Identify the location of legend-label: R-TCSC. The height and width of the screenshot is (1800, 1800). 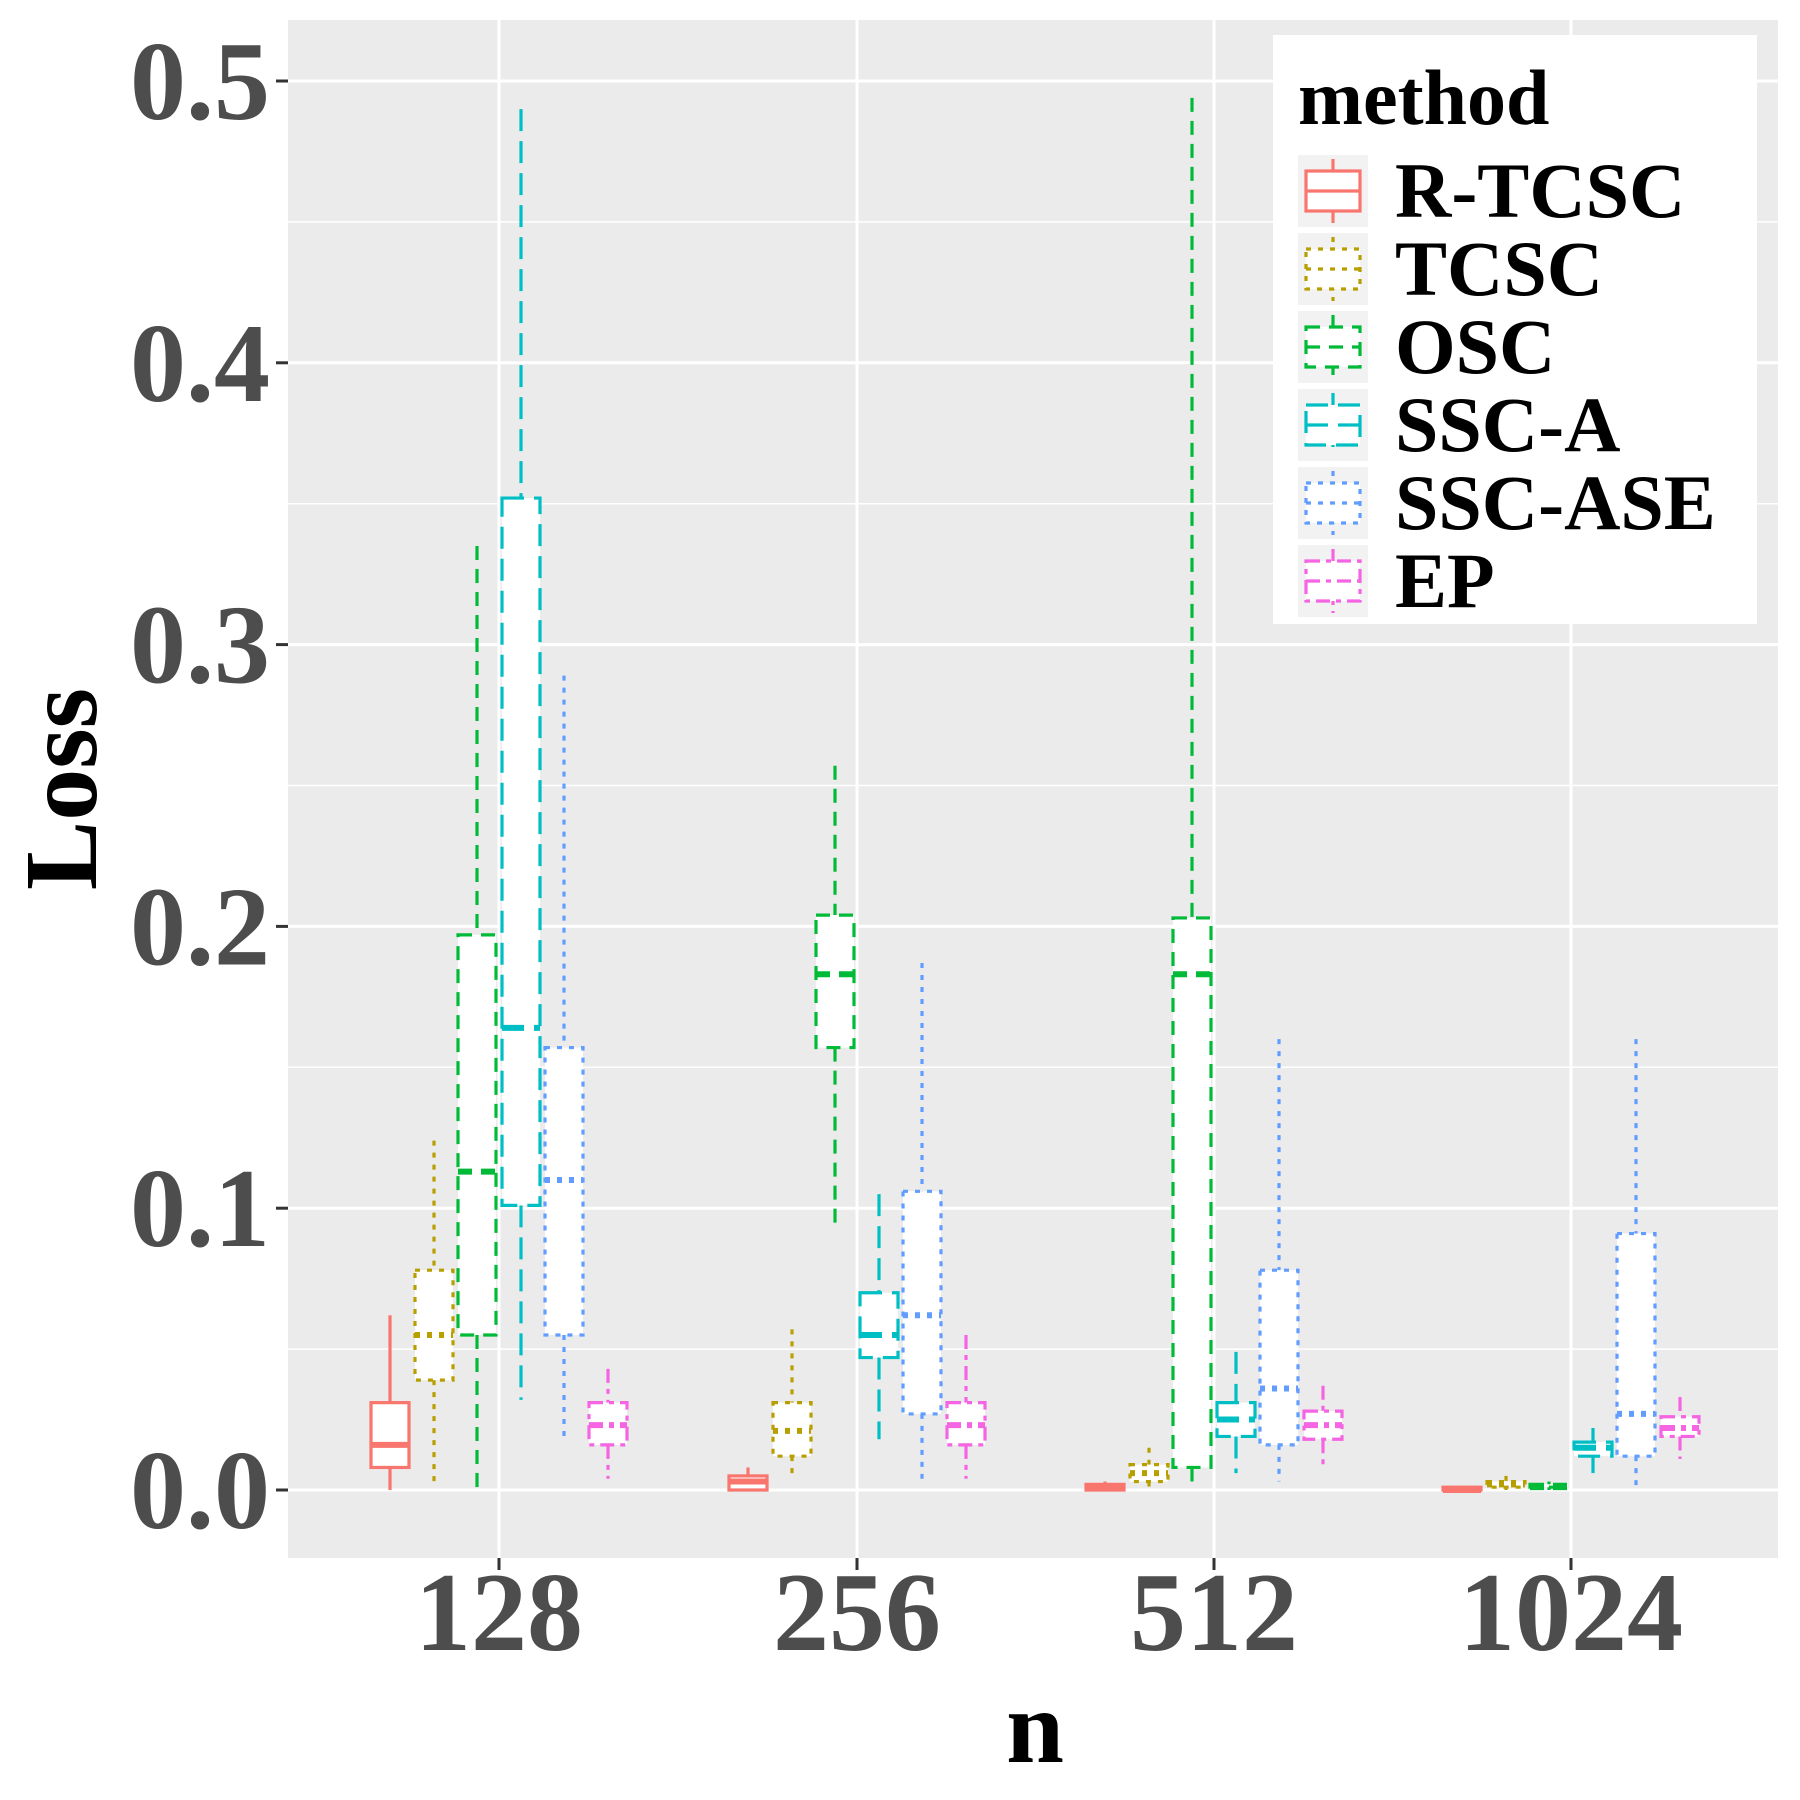
(1540, 190).